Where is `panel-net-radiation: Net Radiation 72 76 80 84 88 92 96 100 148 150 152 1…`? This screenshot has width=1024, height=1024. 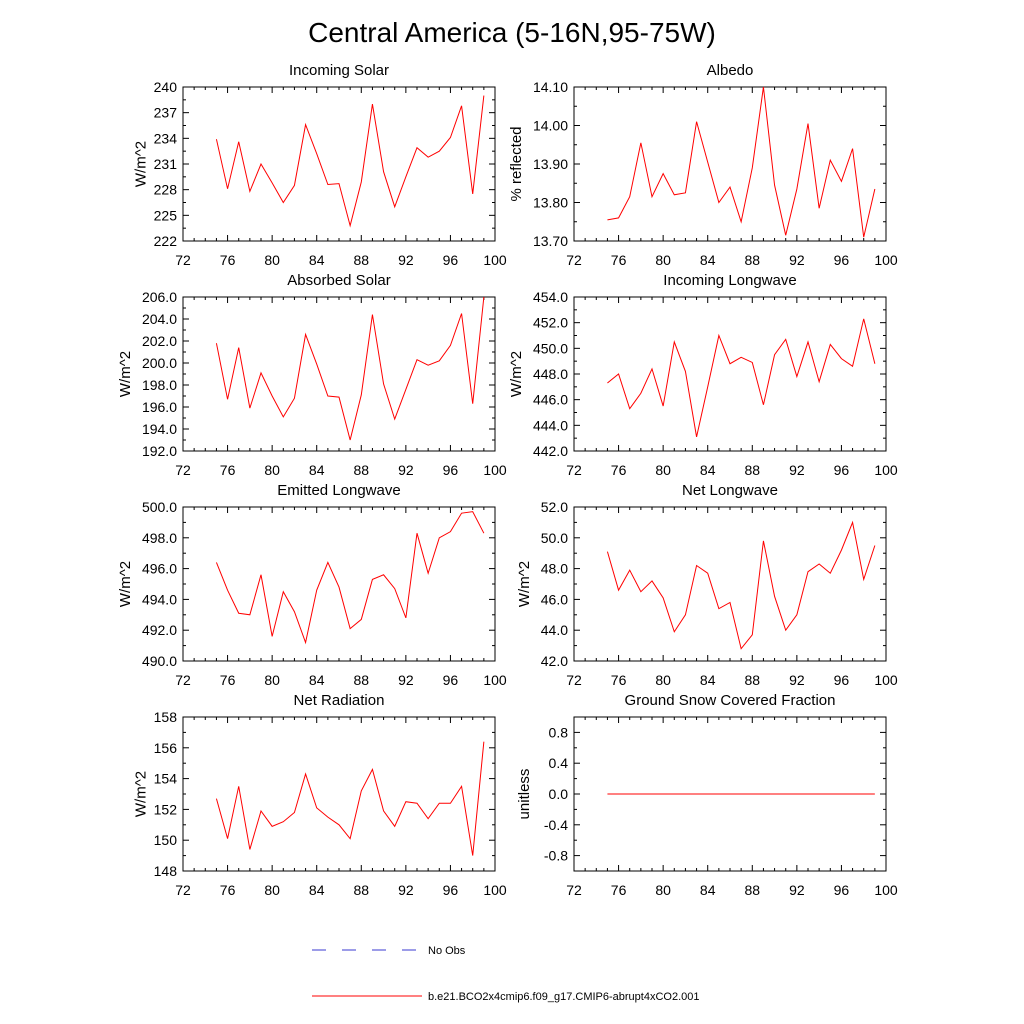 panel-net-radiation: Net Radiation 72 76 80 84 88 92 96 100 148 150 152 1… is located at coordinates (320, 795).